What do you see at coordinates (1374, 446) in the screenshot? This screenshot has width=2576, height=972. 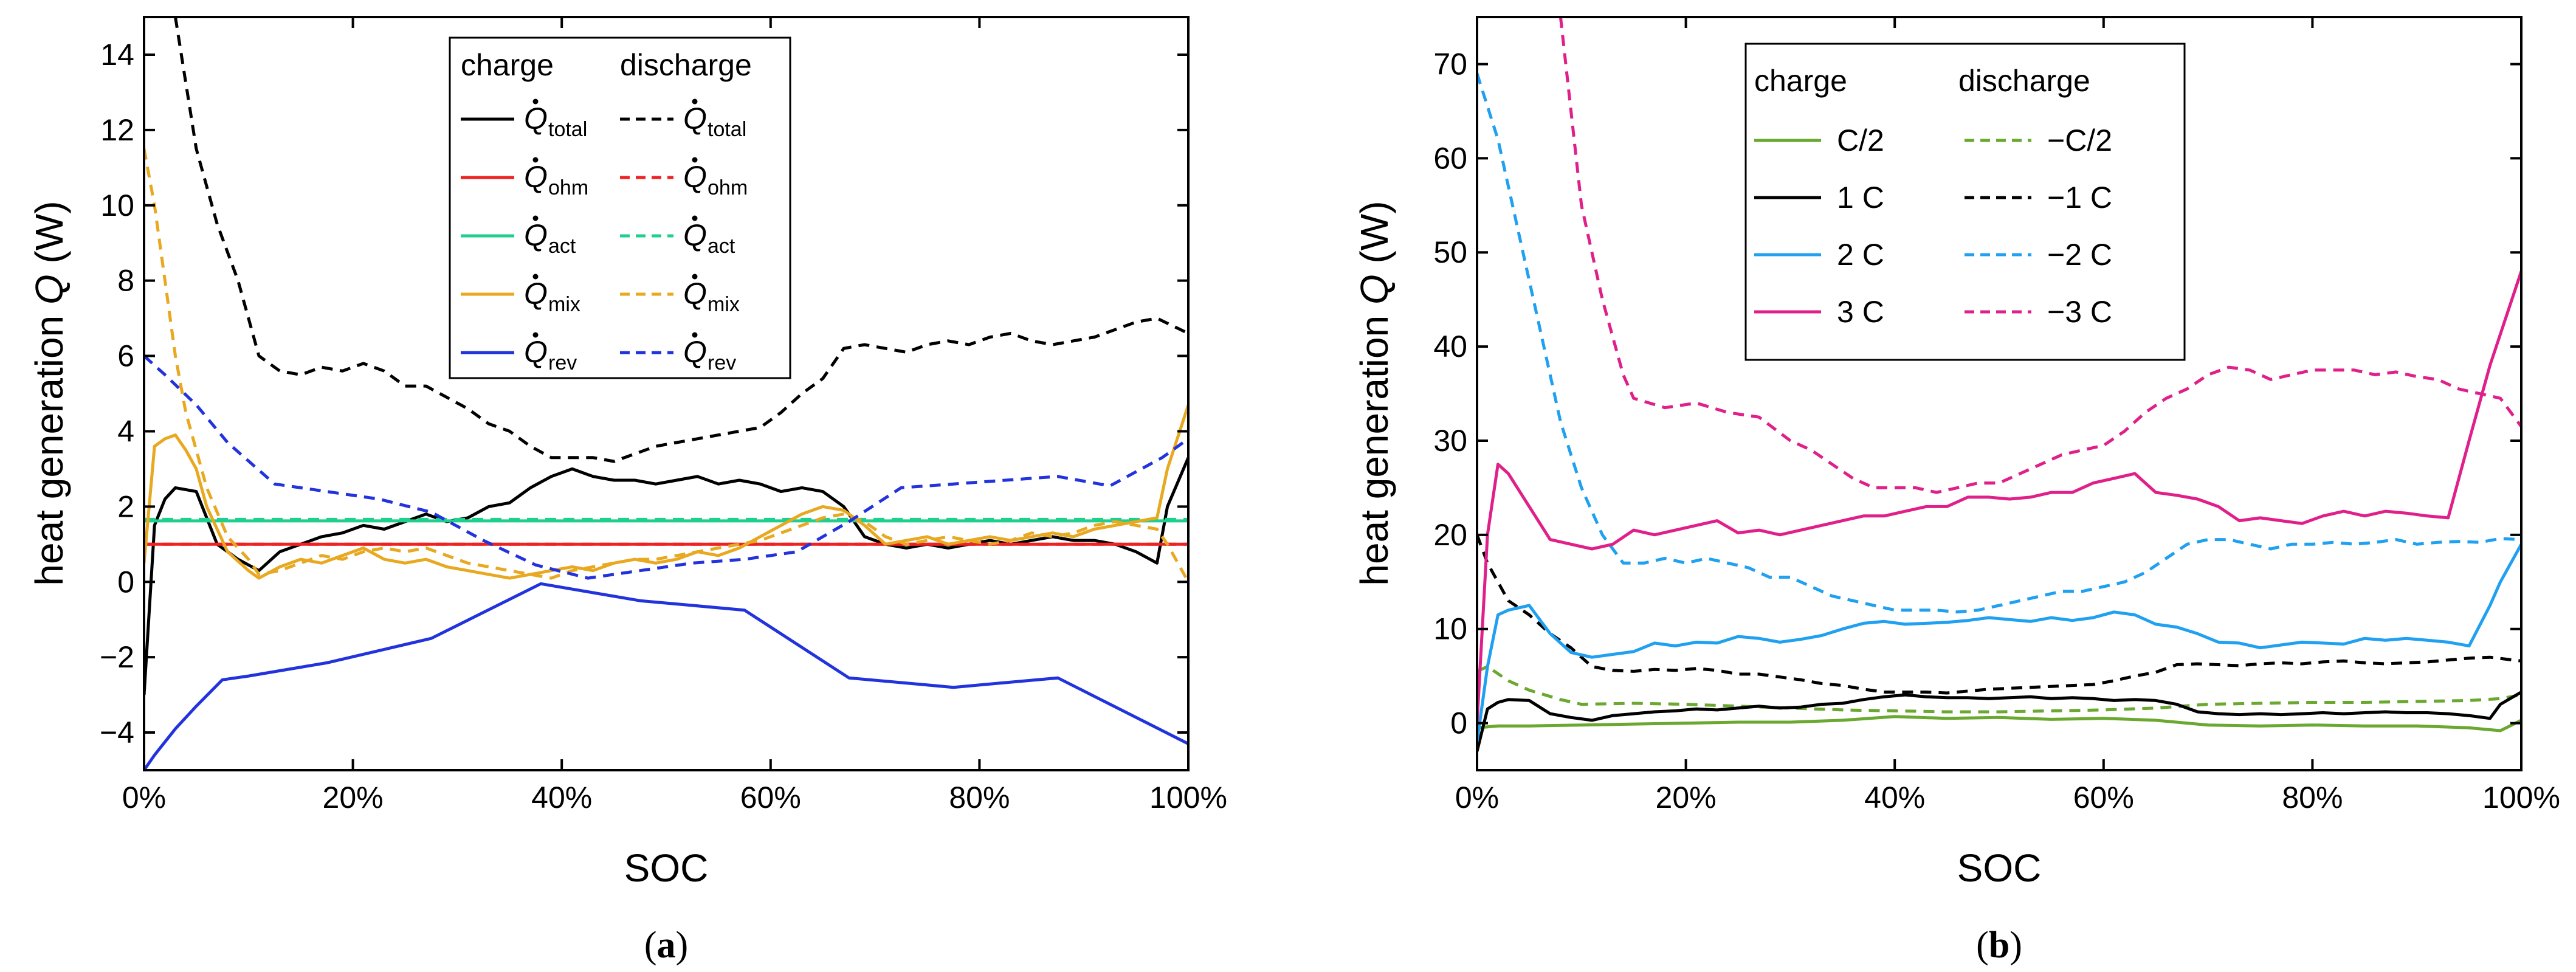 I see `panel-b-y-axis-label-plain: heat generation` at bounding box center [1374, 446].